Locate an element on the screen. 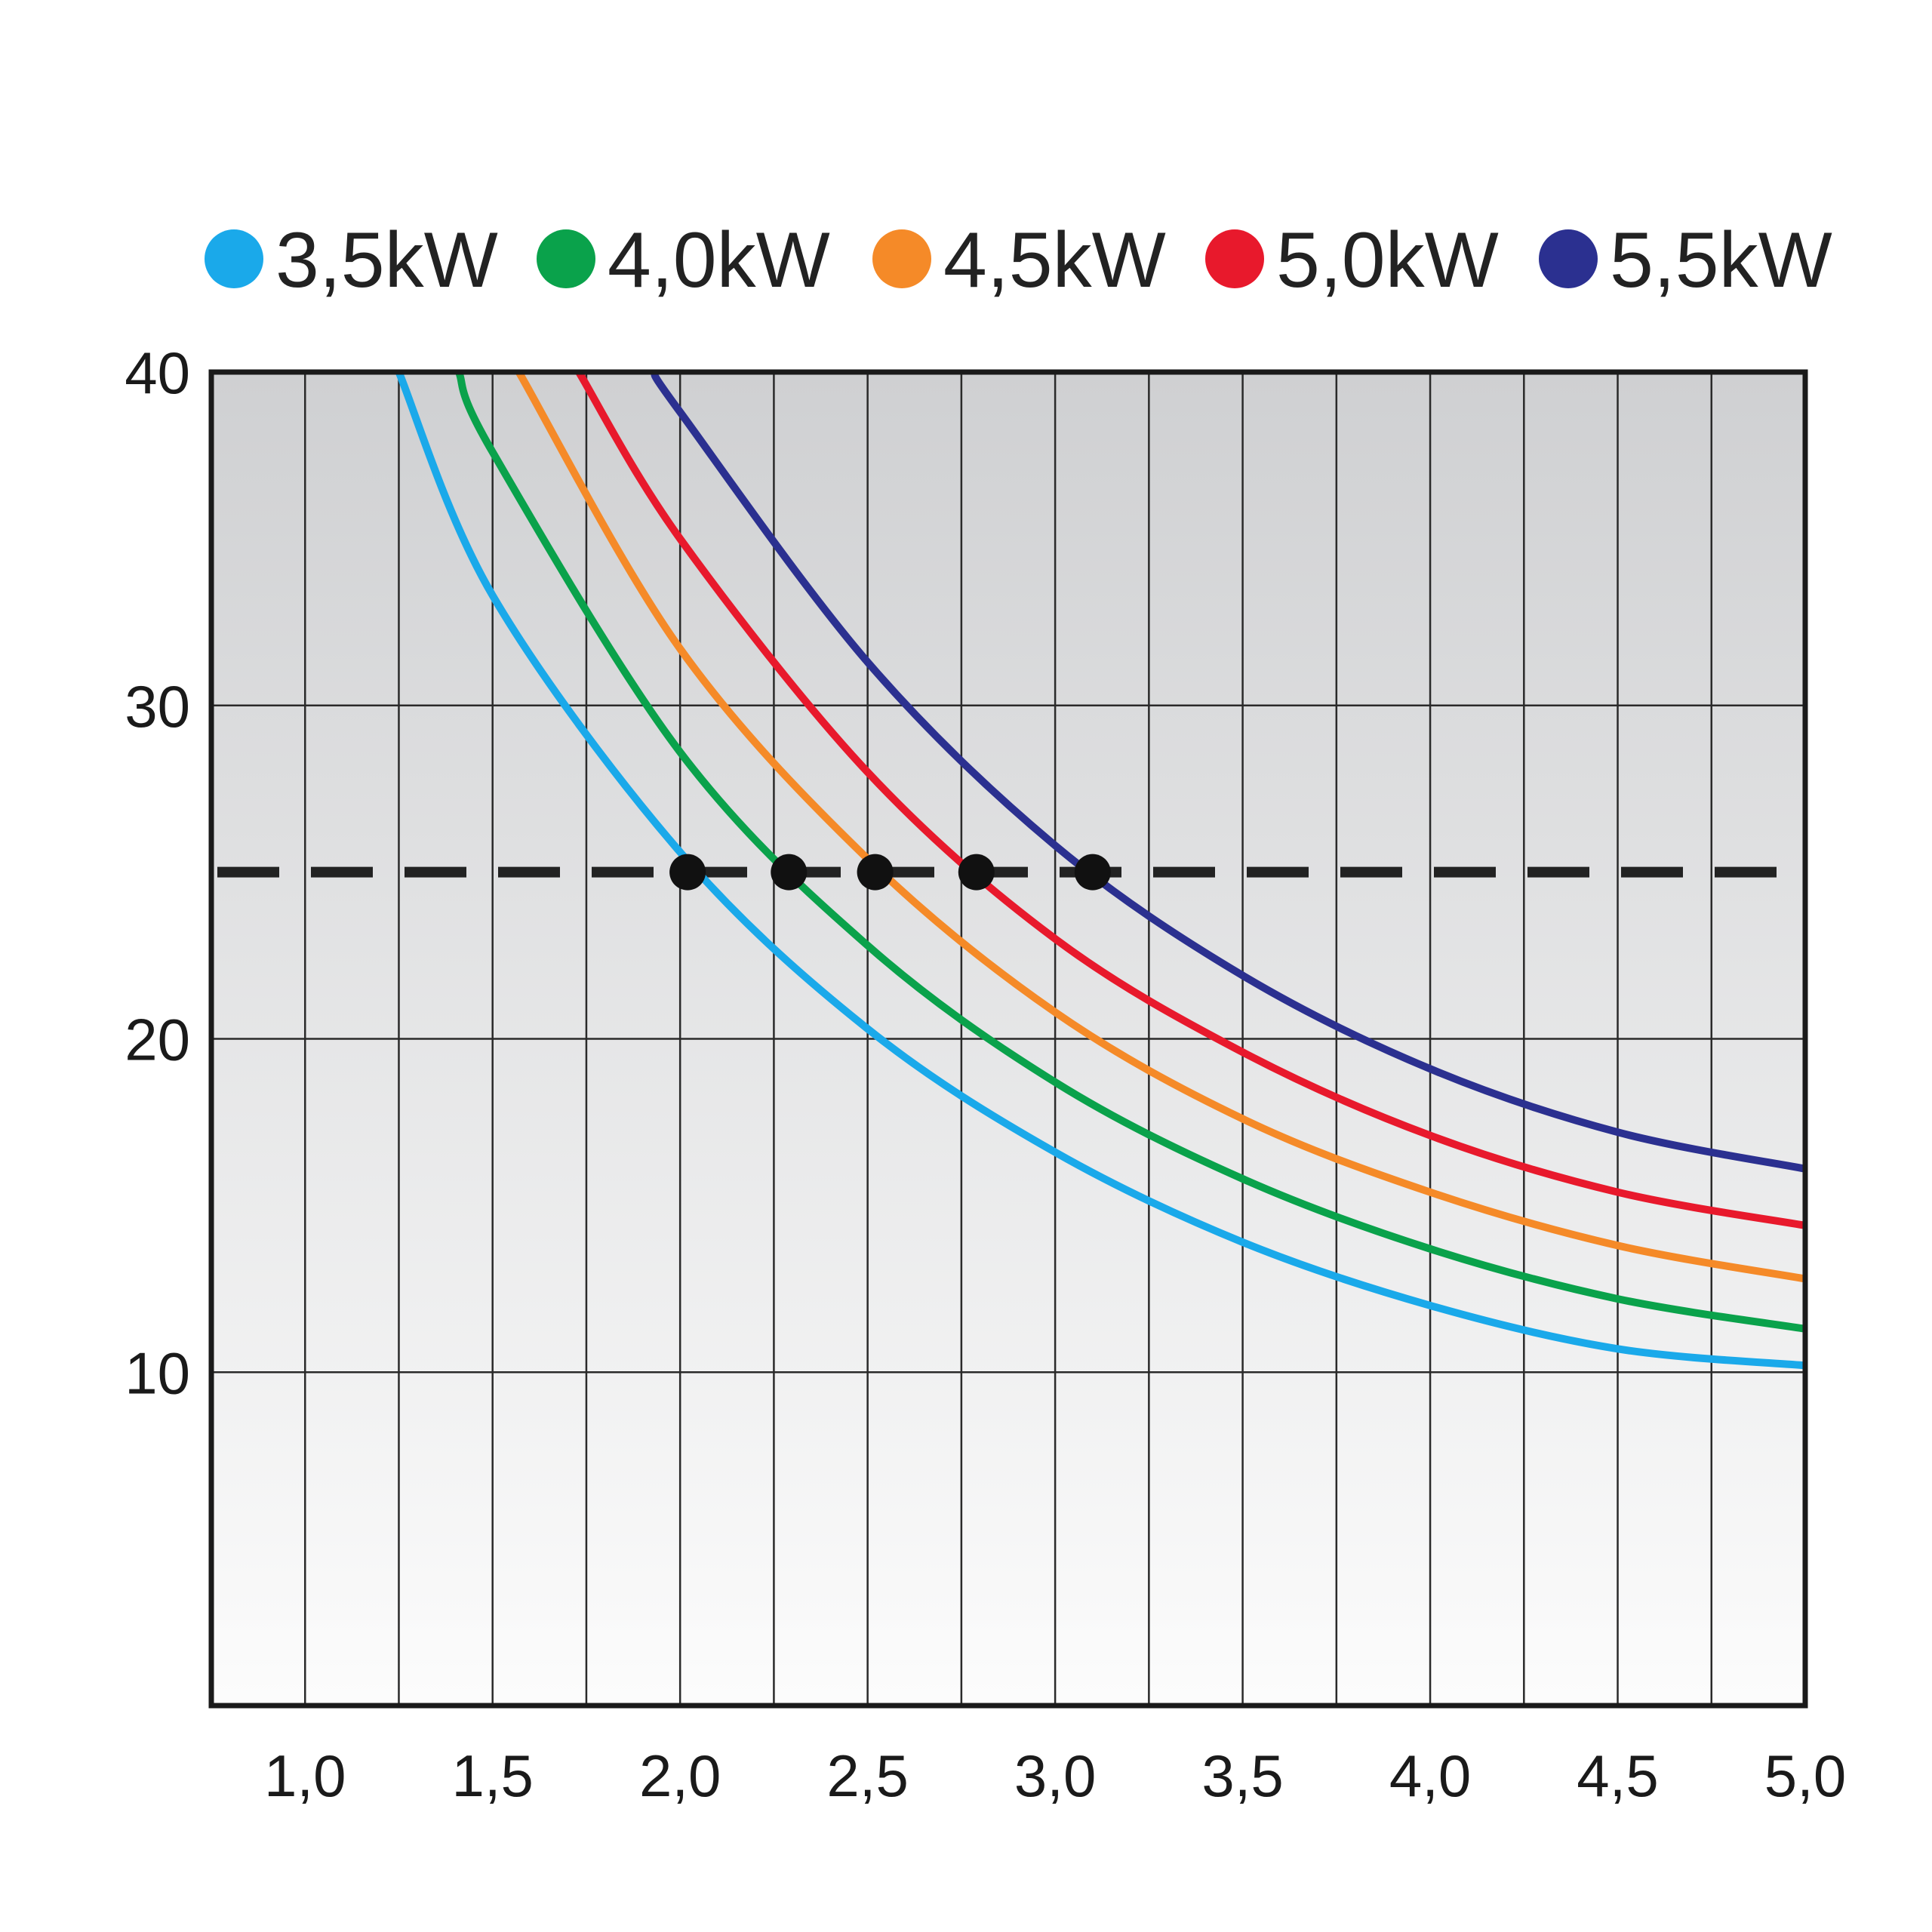 The height and width of the screenshot is (1932, 1932). x-tick-label: 4,0 is located at coordinates (1430, 1776).